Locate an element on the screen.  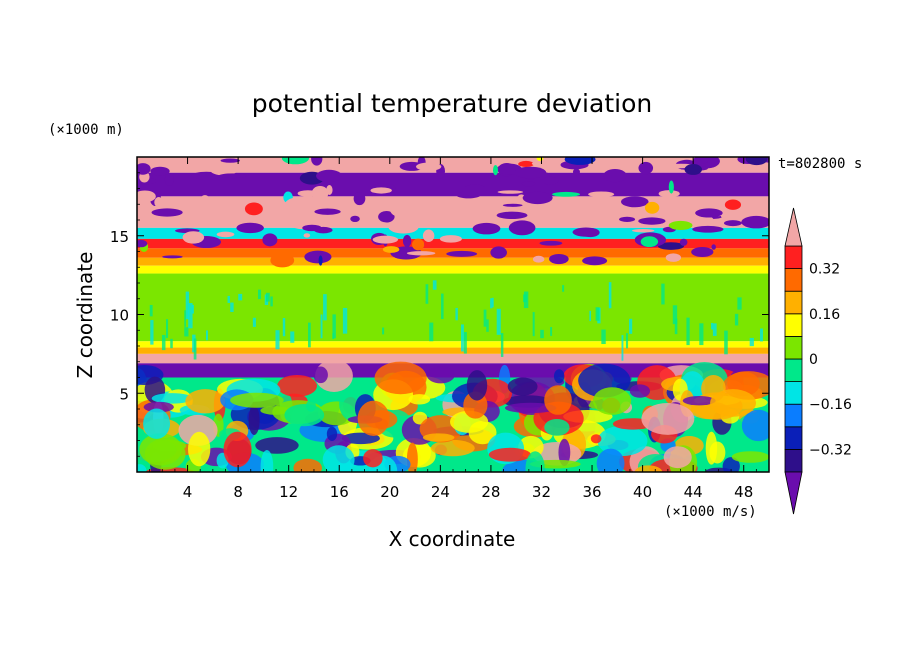
y-tick-label: 10 is located at coordinates (119, 316).